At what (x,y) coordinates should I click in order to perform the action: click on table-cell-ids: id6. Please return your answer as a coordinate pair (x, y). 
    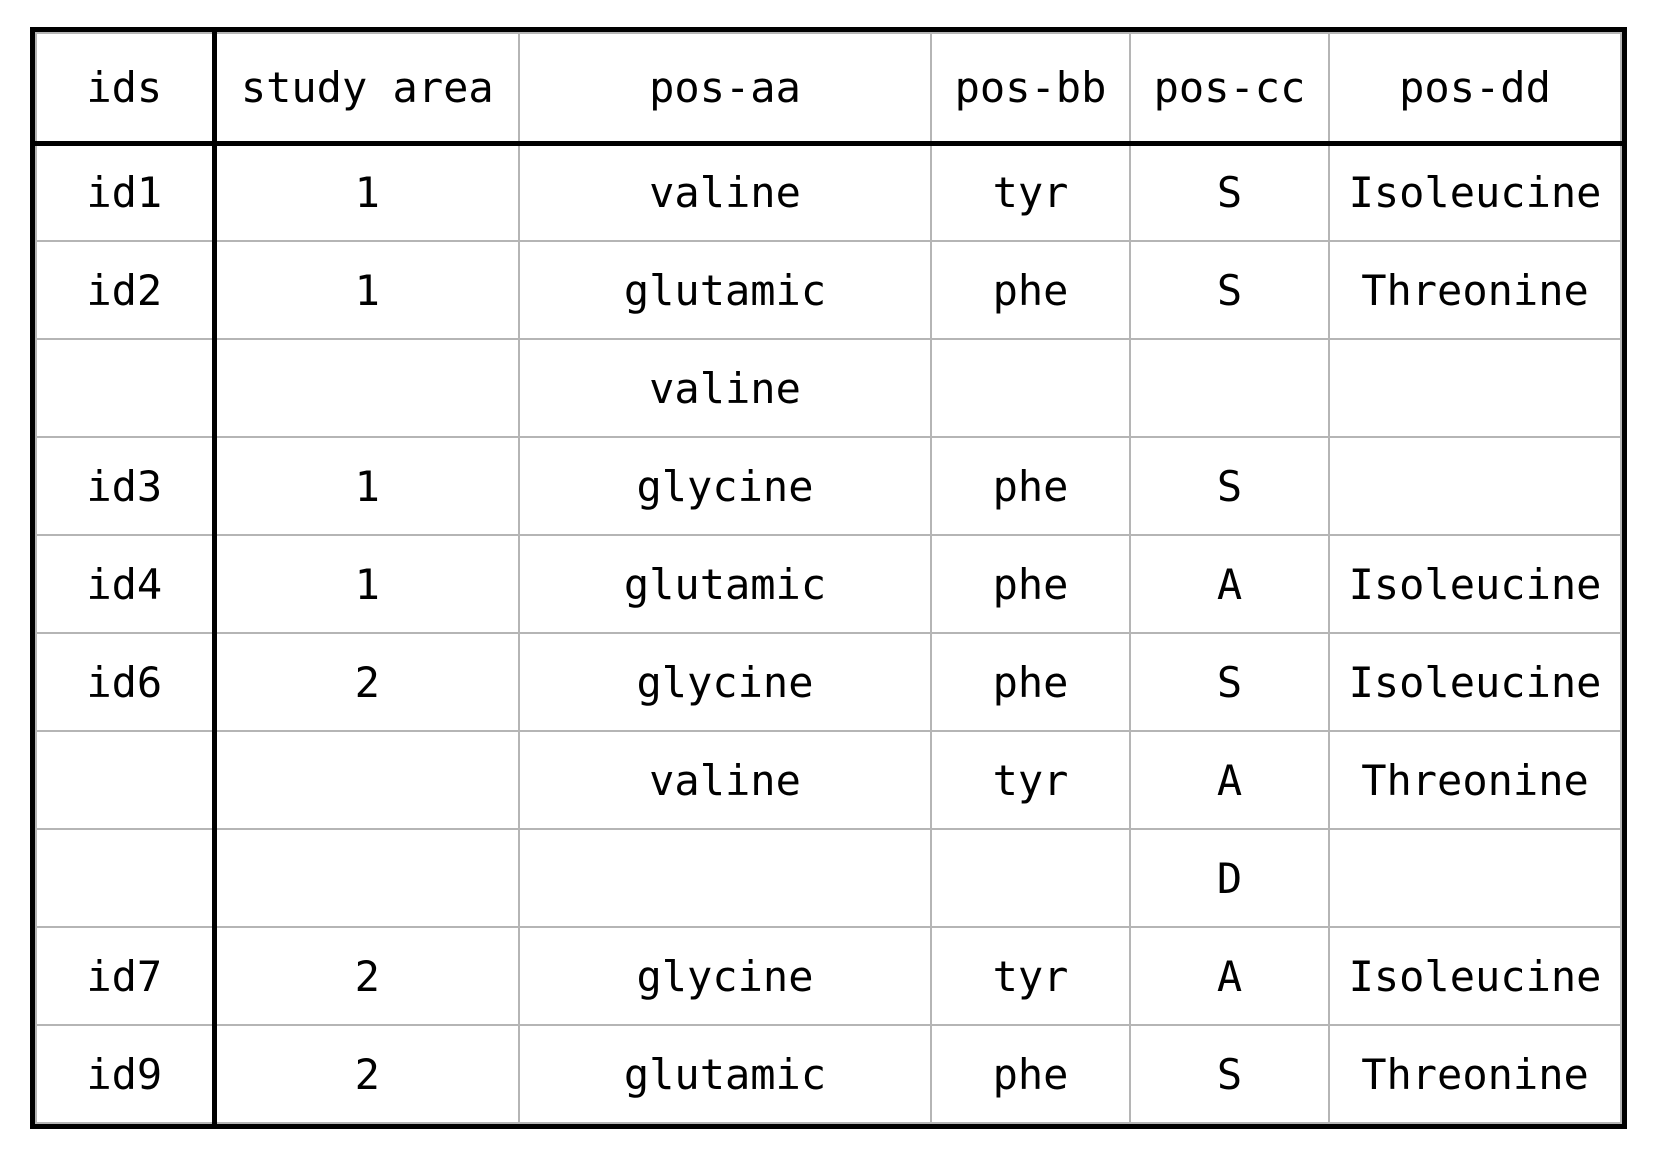
    Looking at the image, I should click on (126, 682).